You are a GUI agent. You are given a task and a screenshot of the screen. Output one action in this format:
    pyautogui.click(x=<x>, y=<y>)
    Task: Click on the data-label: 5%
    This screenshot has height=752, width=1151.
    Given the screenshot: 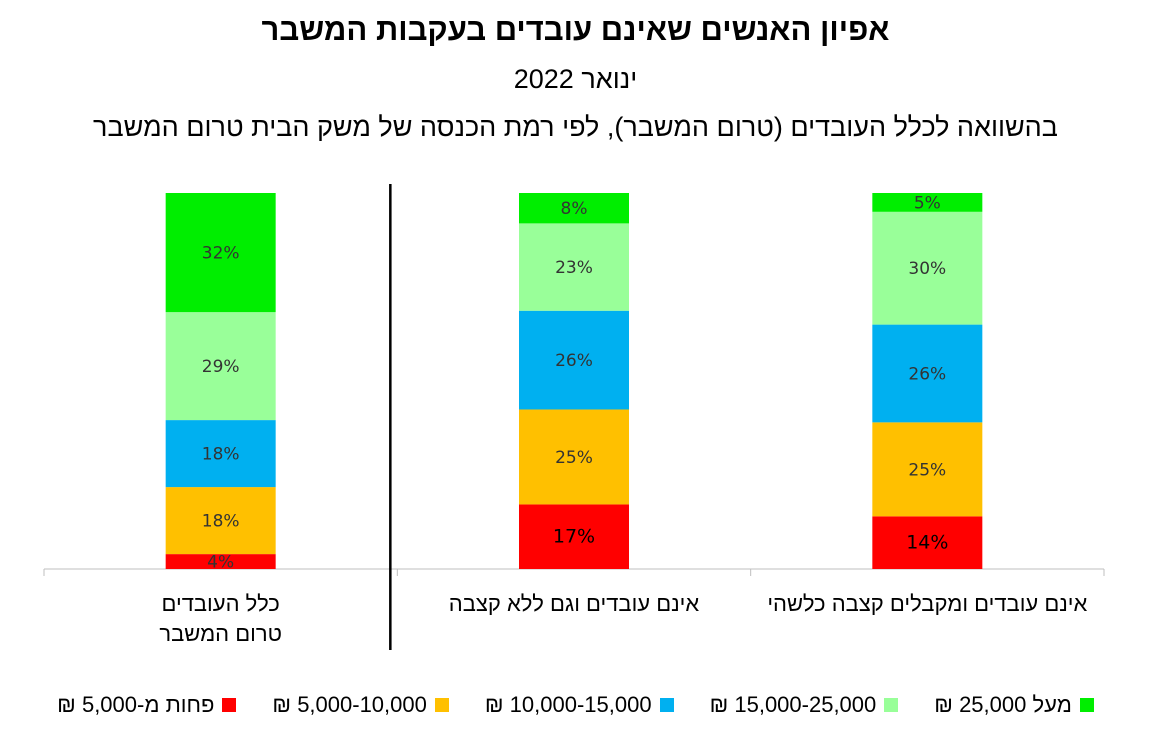 What is the action you would take?
    pyautogui.click(x=927, y=203)
    